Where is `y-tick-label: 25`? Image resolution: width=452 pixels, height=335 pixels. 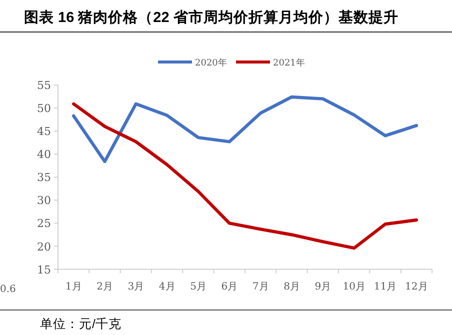
y-tick-label: 25 is located at coordinates (44, 223).